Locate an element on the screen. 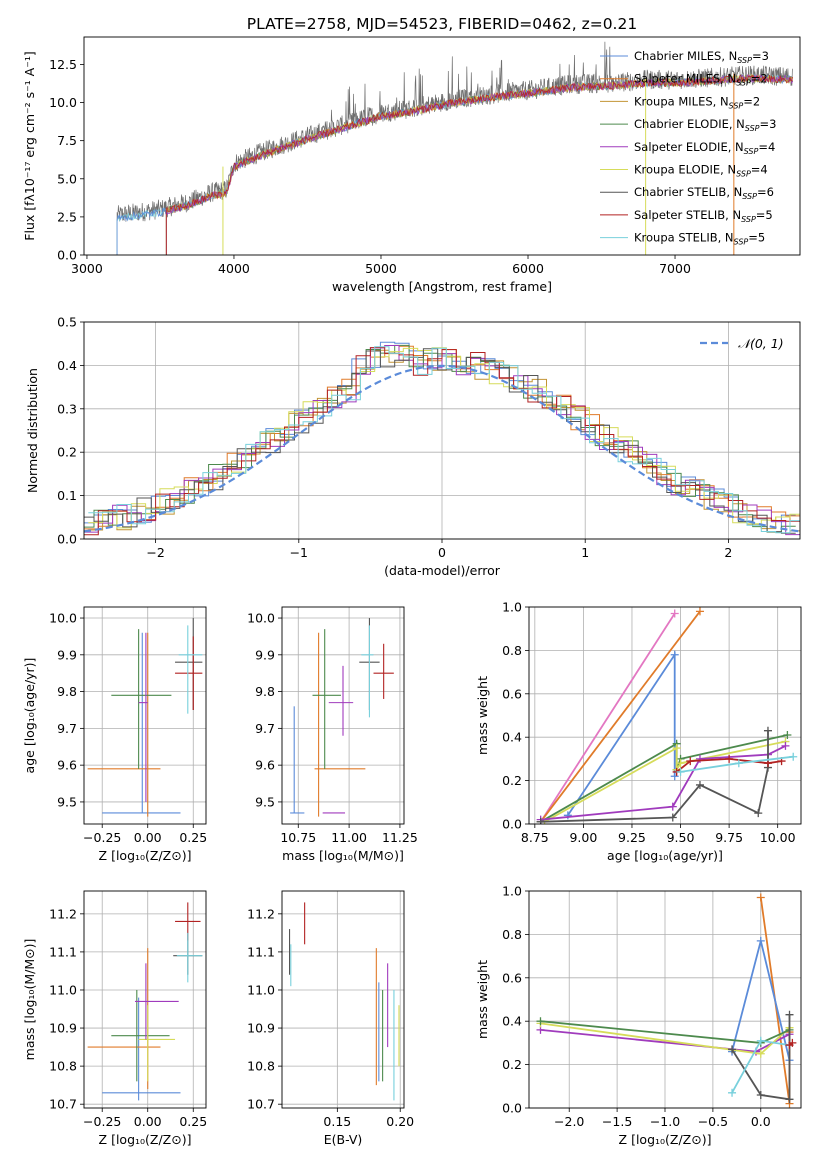 This screenshot has height=1170, width=819. age-vs-mass-points is located at coordinates (342, 717).